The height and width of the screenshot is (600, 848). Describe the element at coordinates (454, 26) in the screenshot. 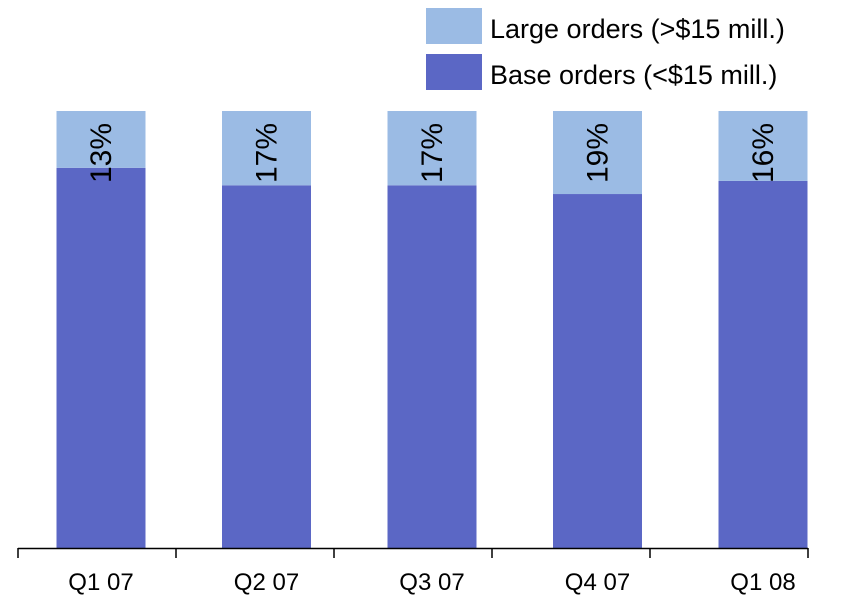

I see `legend-swatch-large-orders` at that location.